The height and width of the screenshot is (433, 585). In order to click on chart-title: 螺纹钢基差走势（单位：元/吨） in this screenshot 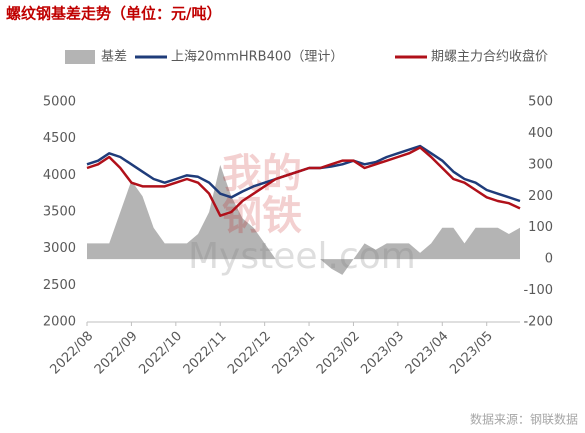, I will do `click(113, 14)`.